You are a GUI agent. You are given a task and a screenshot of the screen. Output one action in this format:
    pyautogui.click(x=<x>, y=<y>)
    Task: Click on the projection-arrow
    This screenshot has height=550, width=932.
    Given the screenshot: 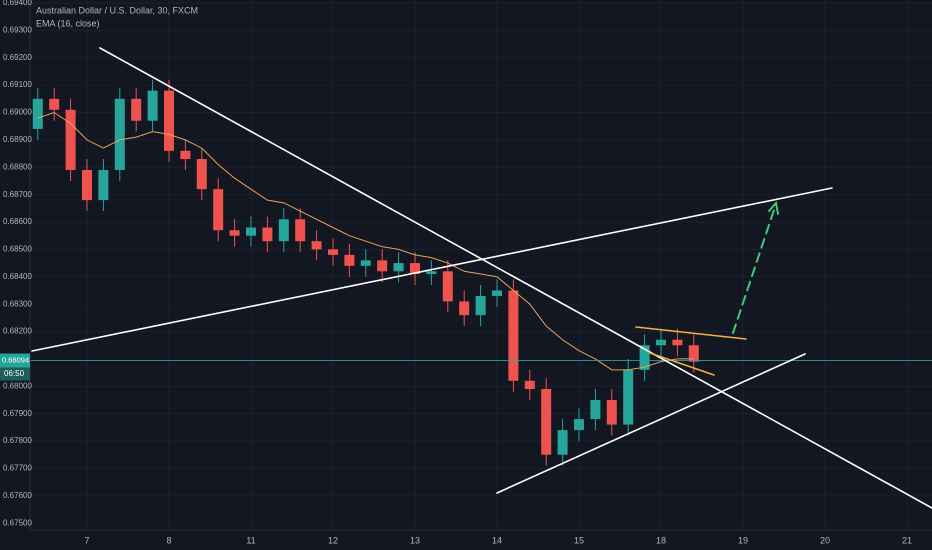 What is the action you would take?
    pyautogui.click(x=754, y=270)
    